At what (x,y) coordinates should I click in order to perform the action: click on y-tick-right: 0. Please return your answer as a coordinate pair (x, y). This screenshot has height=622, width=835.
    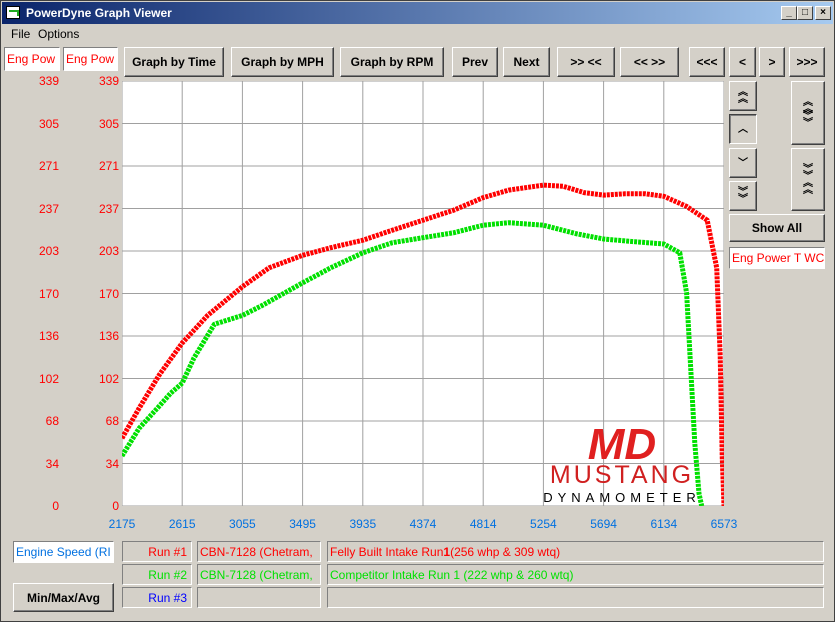
    Looking at the image, I should click on (115, 506).